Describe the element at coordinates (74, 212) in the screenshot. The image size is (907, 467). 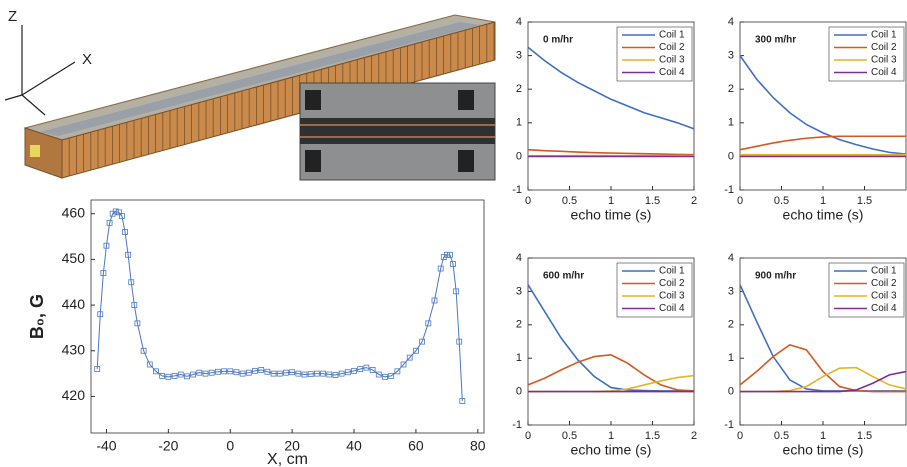
I see `y-tick-label: 460` at that location.